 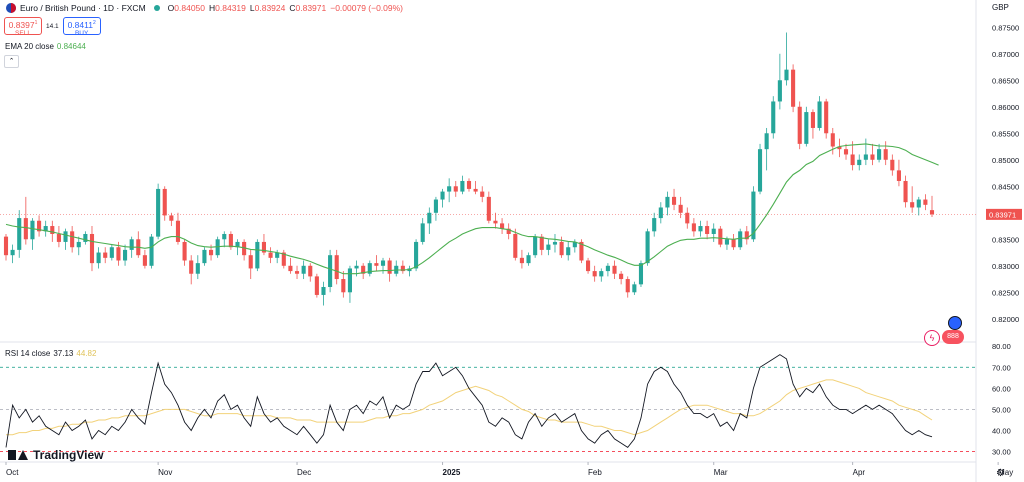 What do you see at coordinates (955, 323) in the screenshot?
I see `event-marker-icon` at bounding box center [955, 323].